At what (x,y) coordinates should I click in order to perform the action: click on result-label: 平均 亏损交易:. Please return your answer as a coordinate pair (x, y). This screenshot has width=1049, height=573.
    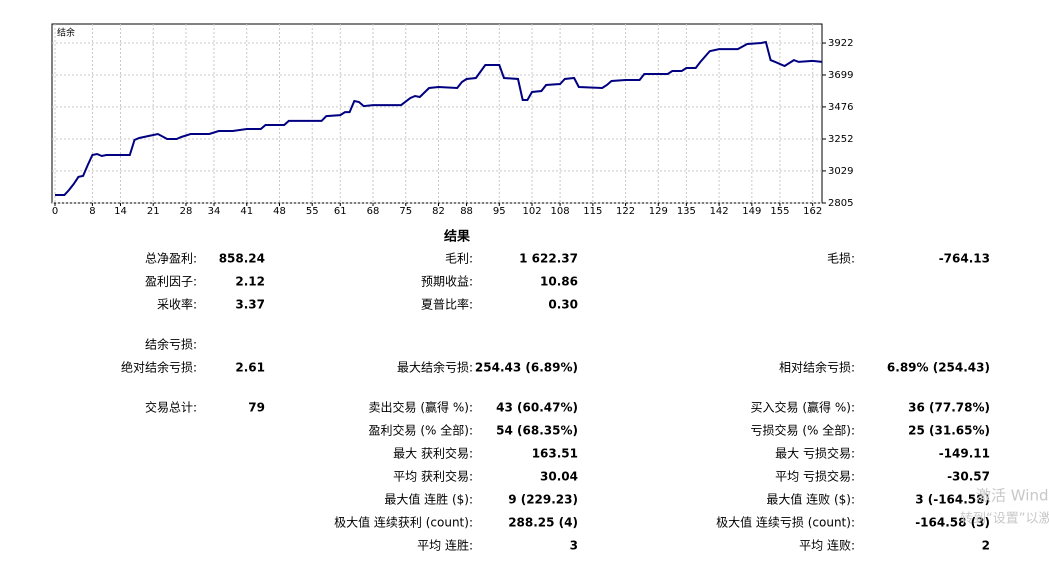
    Looking at the image, I should click on (815, 476).